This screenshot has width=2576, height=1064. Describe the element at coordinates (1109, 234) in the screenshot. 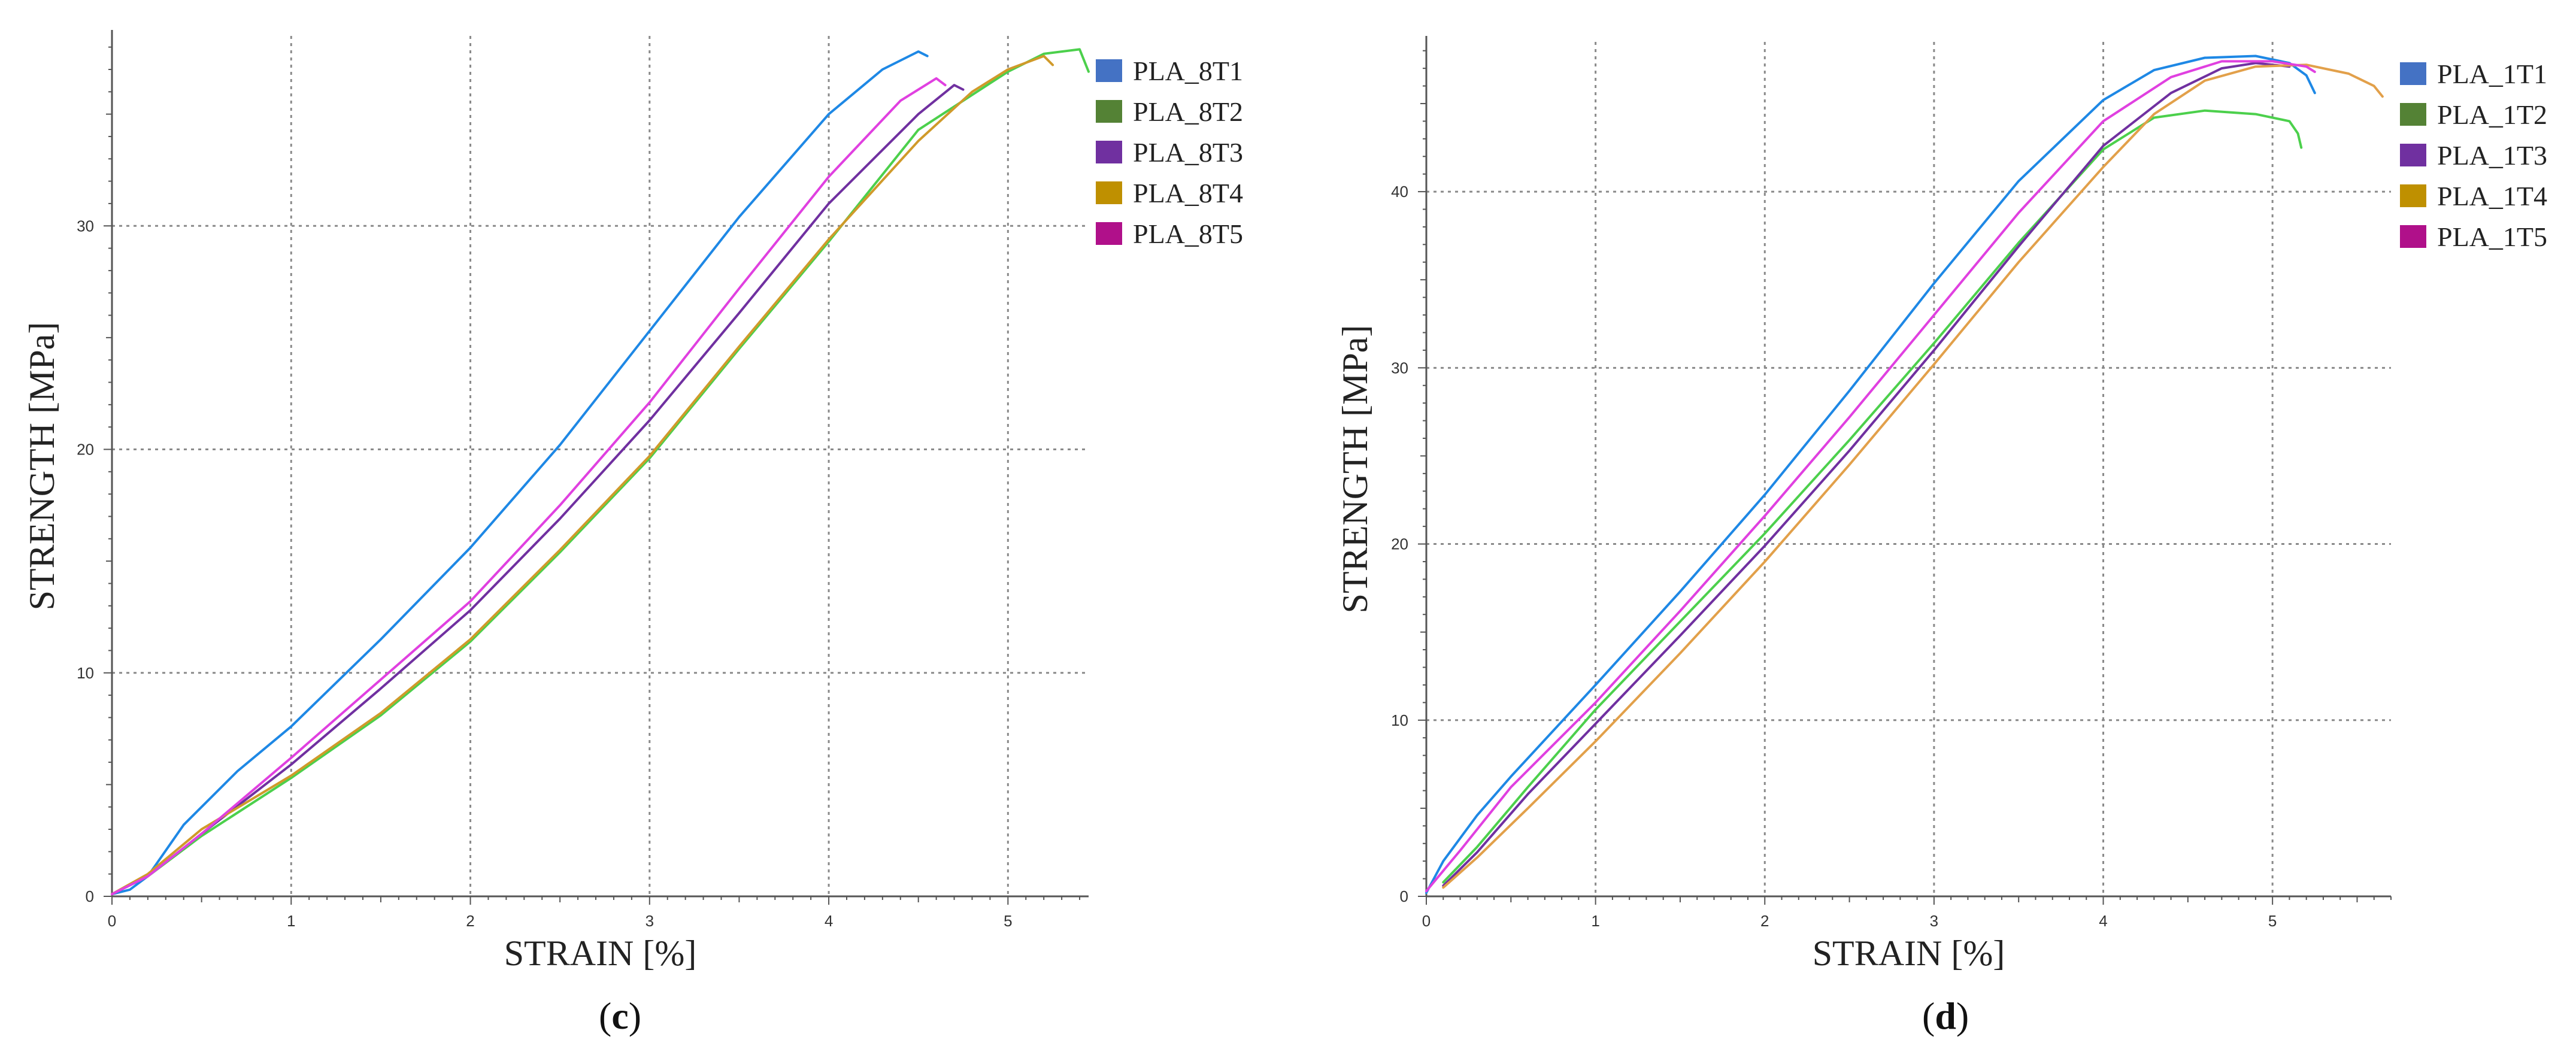

I see `legend-swatch-pla-8t5` at that location.